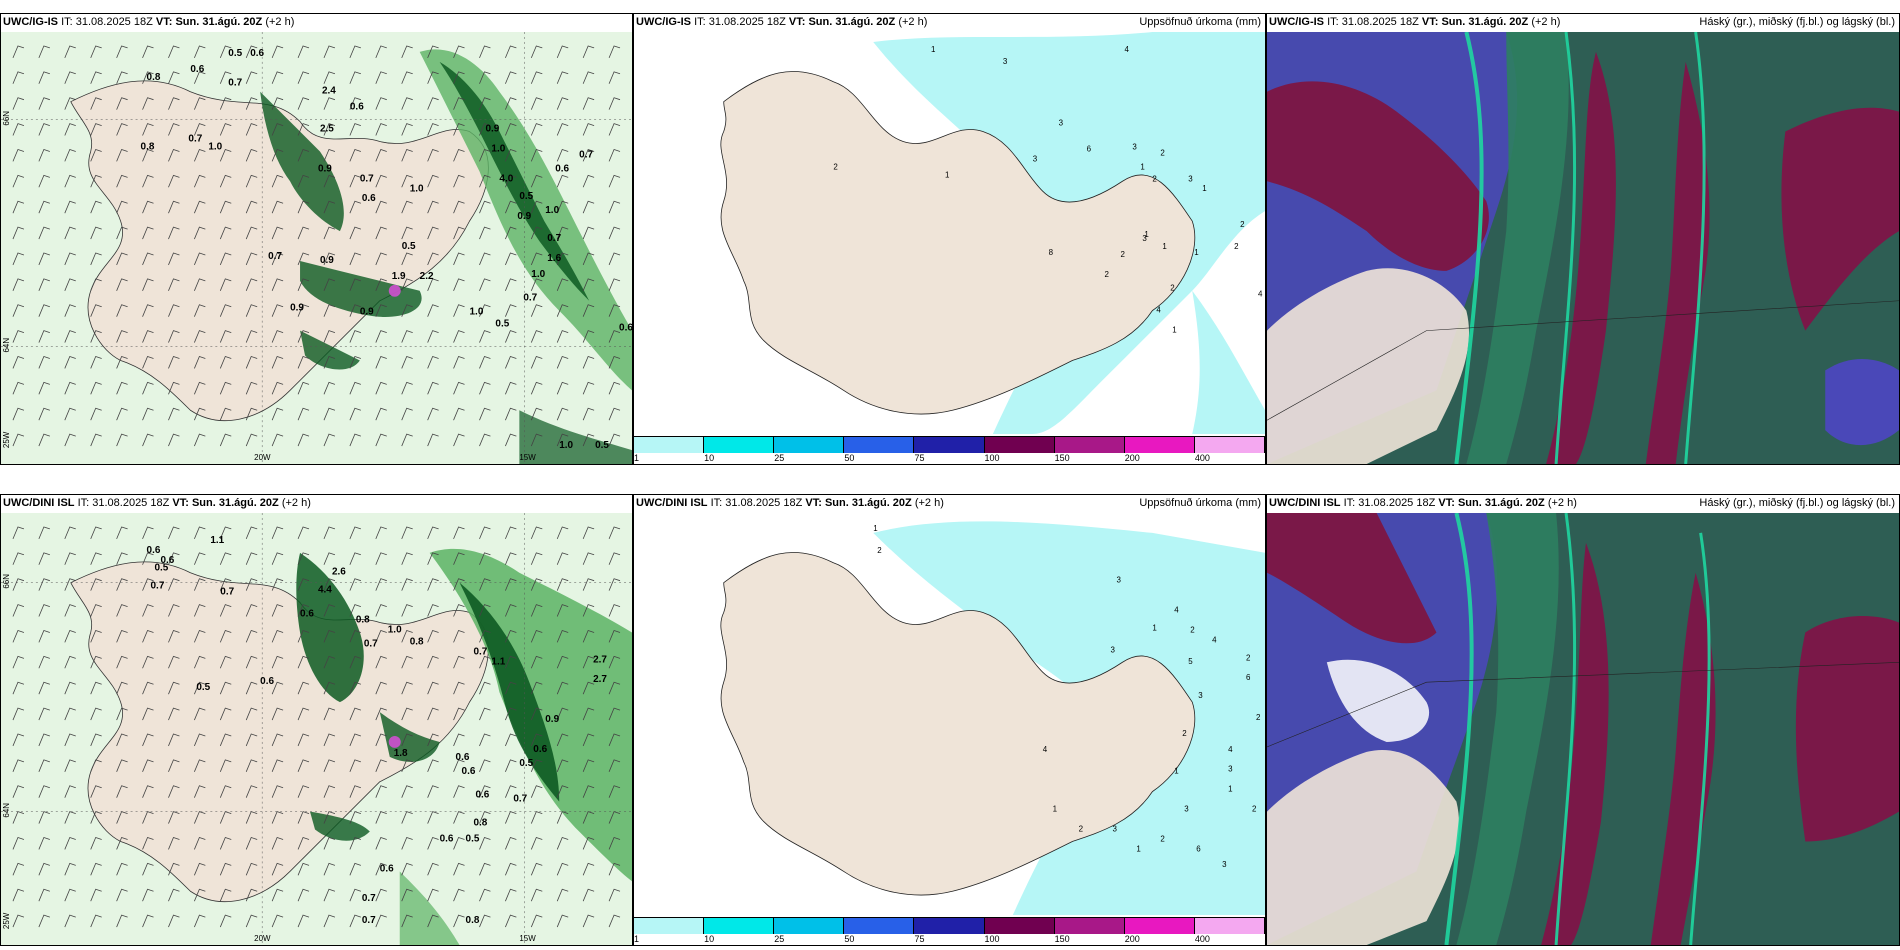 The height and width of the screenshot is (950, 1900). Describe the element at coordinates (709, 939) in the screenshot. I see `colorbar-tick-label: 10` at that location.